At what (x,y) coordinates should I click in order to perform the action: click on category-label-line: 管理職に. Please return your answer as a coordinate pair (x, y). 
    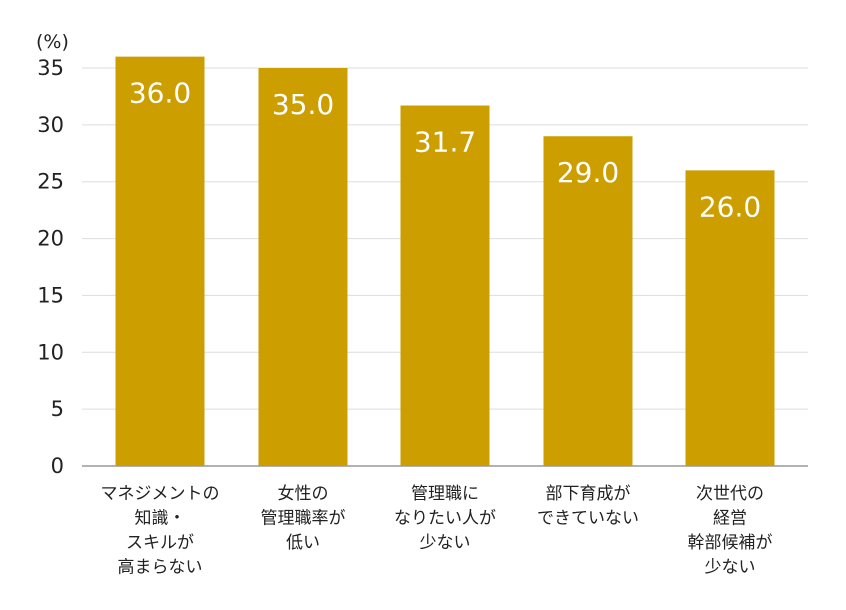
    Looking at the image, I should click on (445, 494).